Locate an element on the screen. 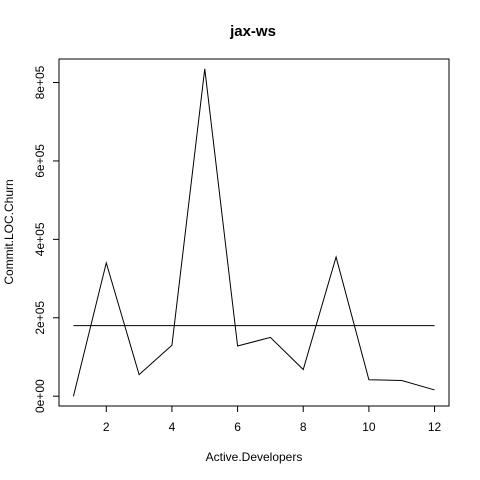  x-axis: 2 4 6 8 10 12 is located at coordinates (272, 420).